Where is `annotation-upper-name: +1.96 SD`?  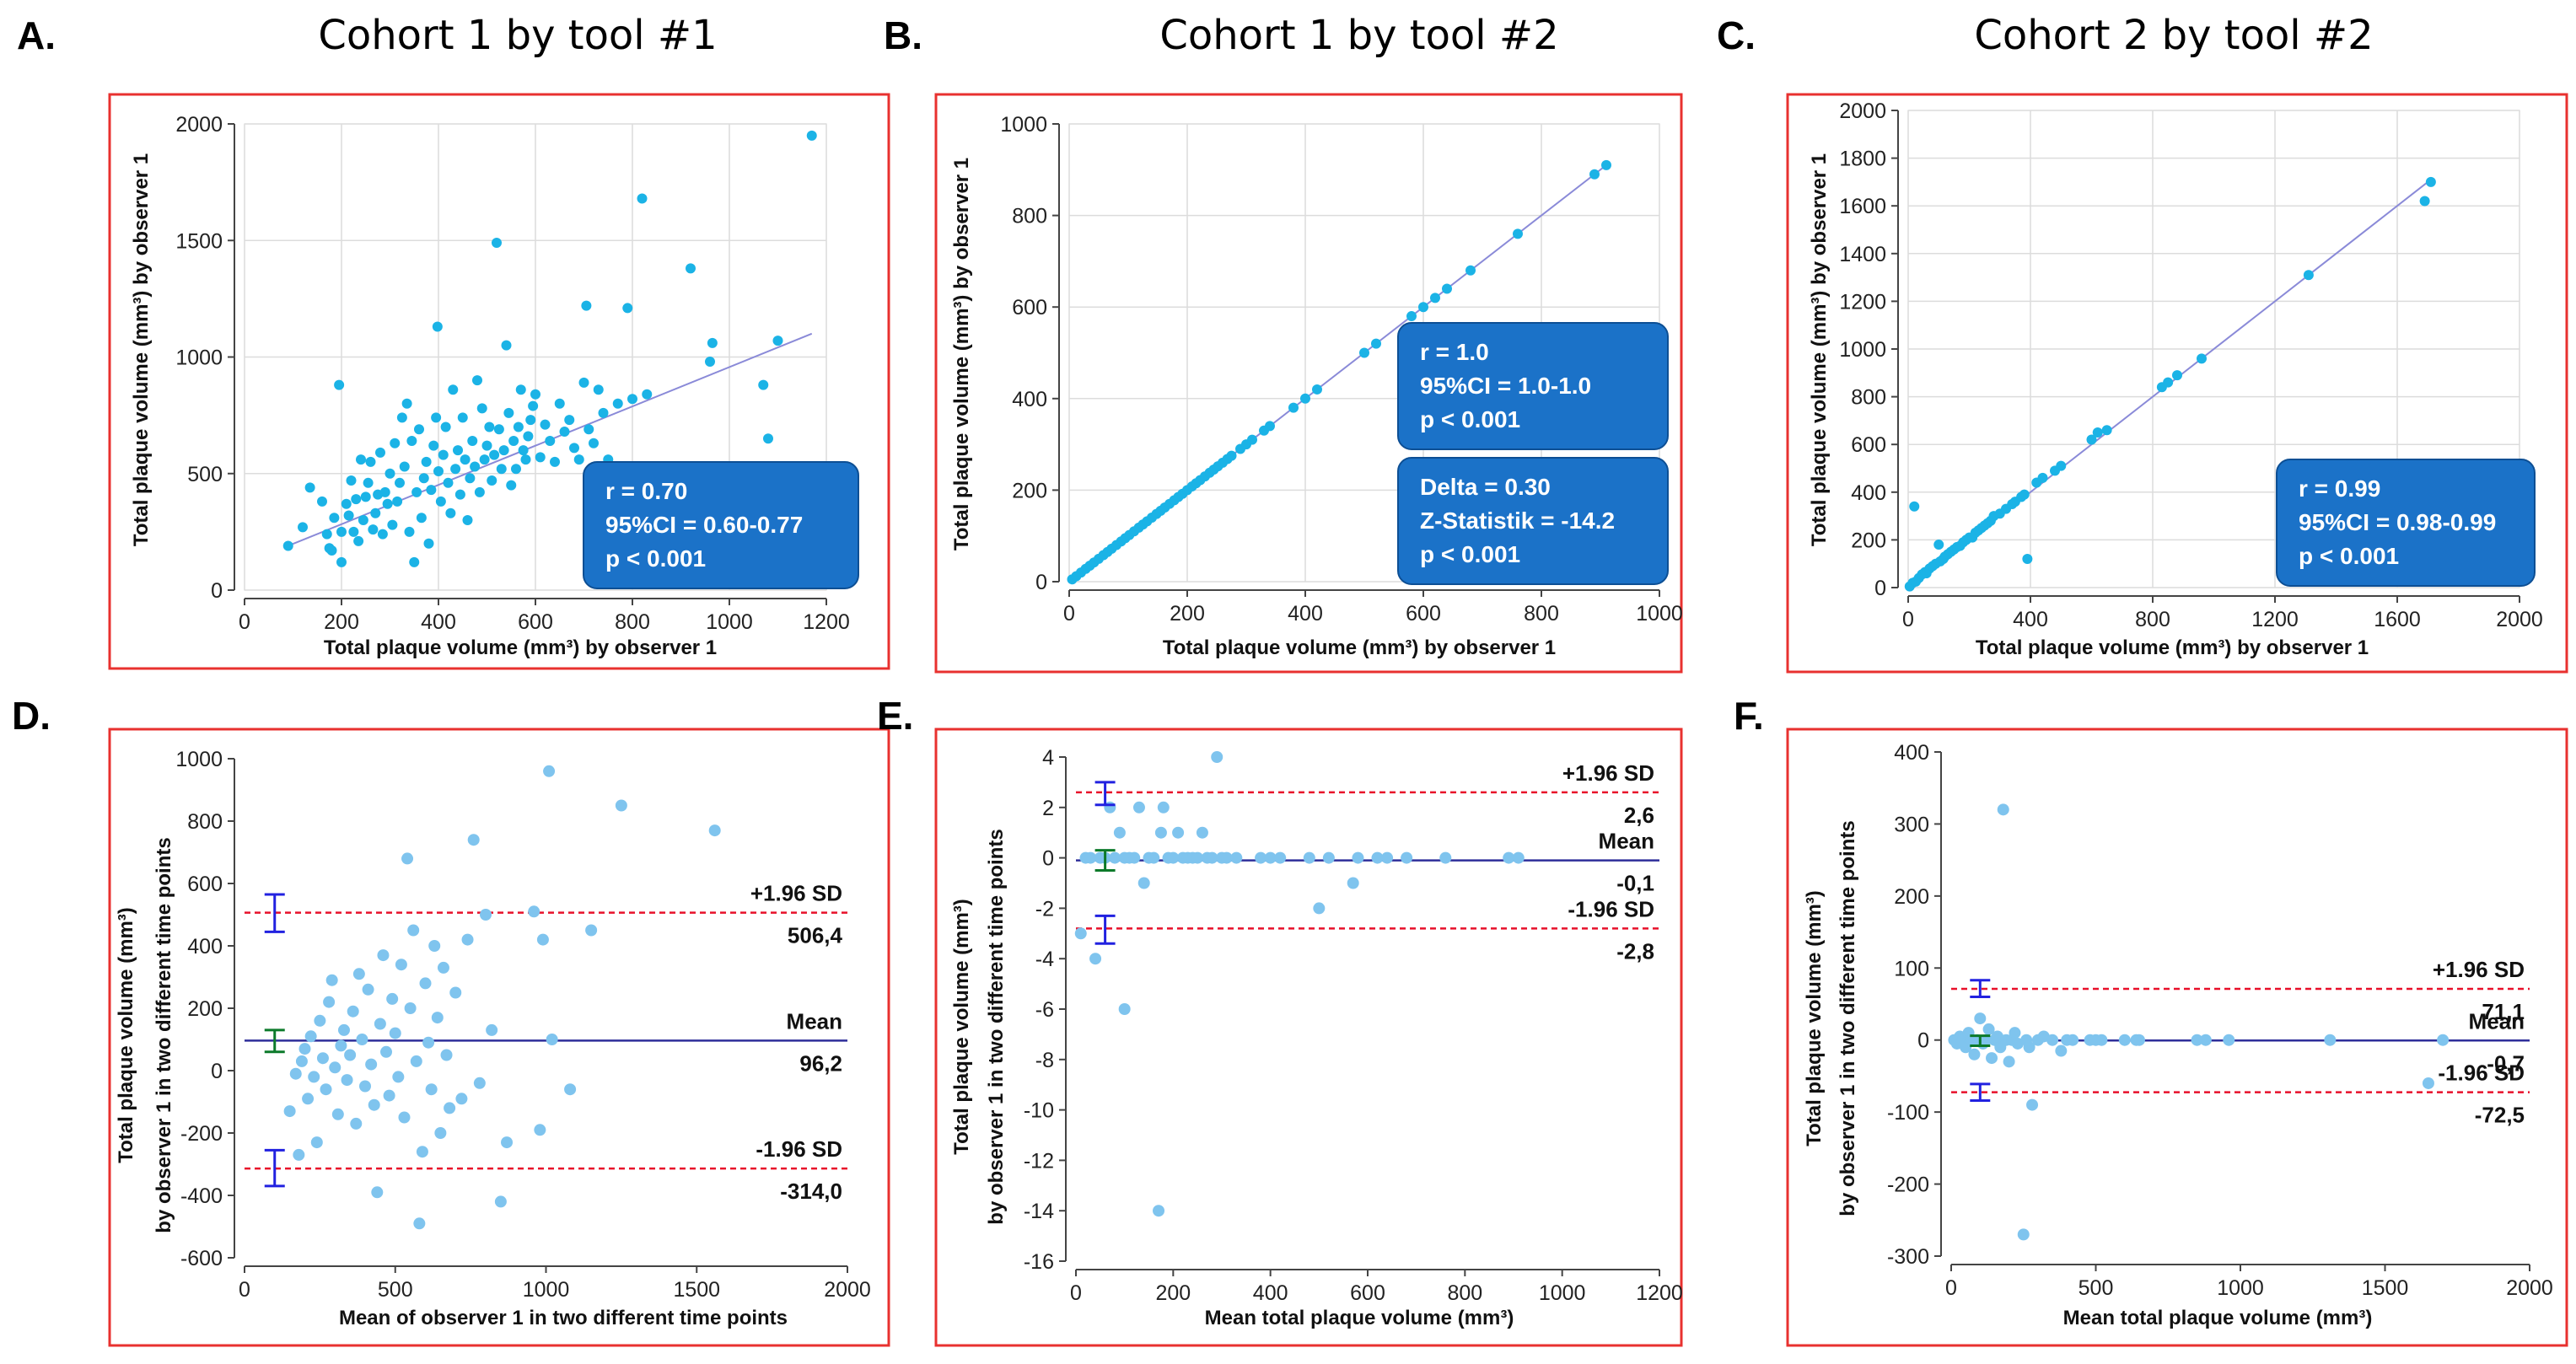 annotation-upper-name: +1.96 SD is located at coordinates (2479, 969).